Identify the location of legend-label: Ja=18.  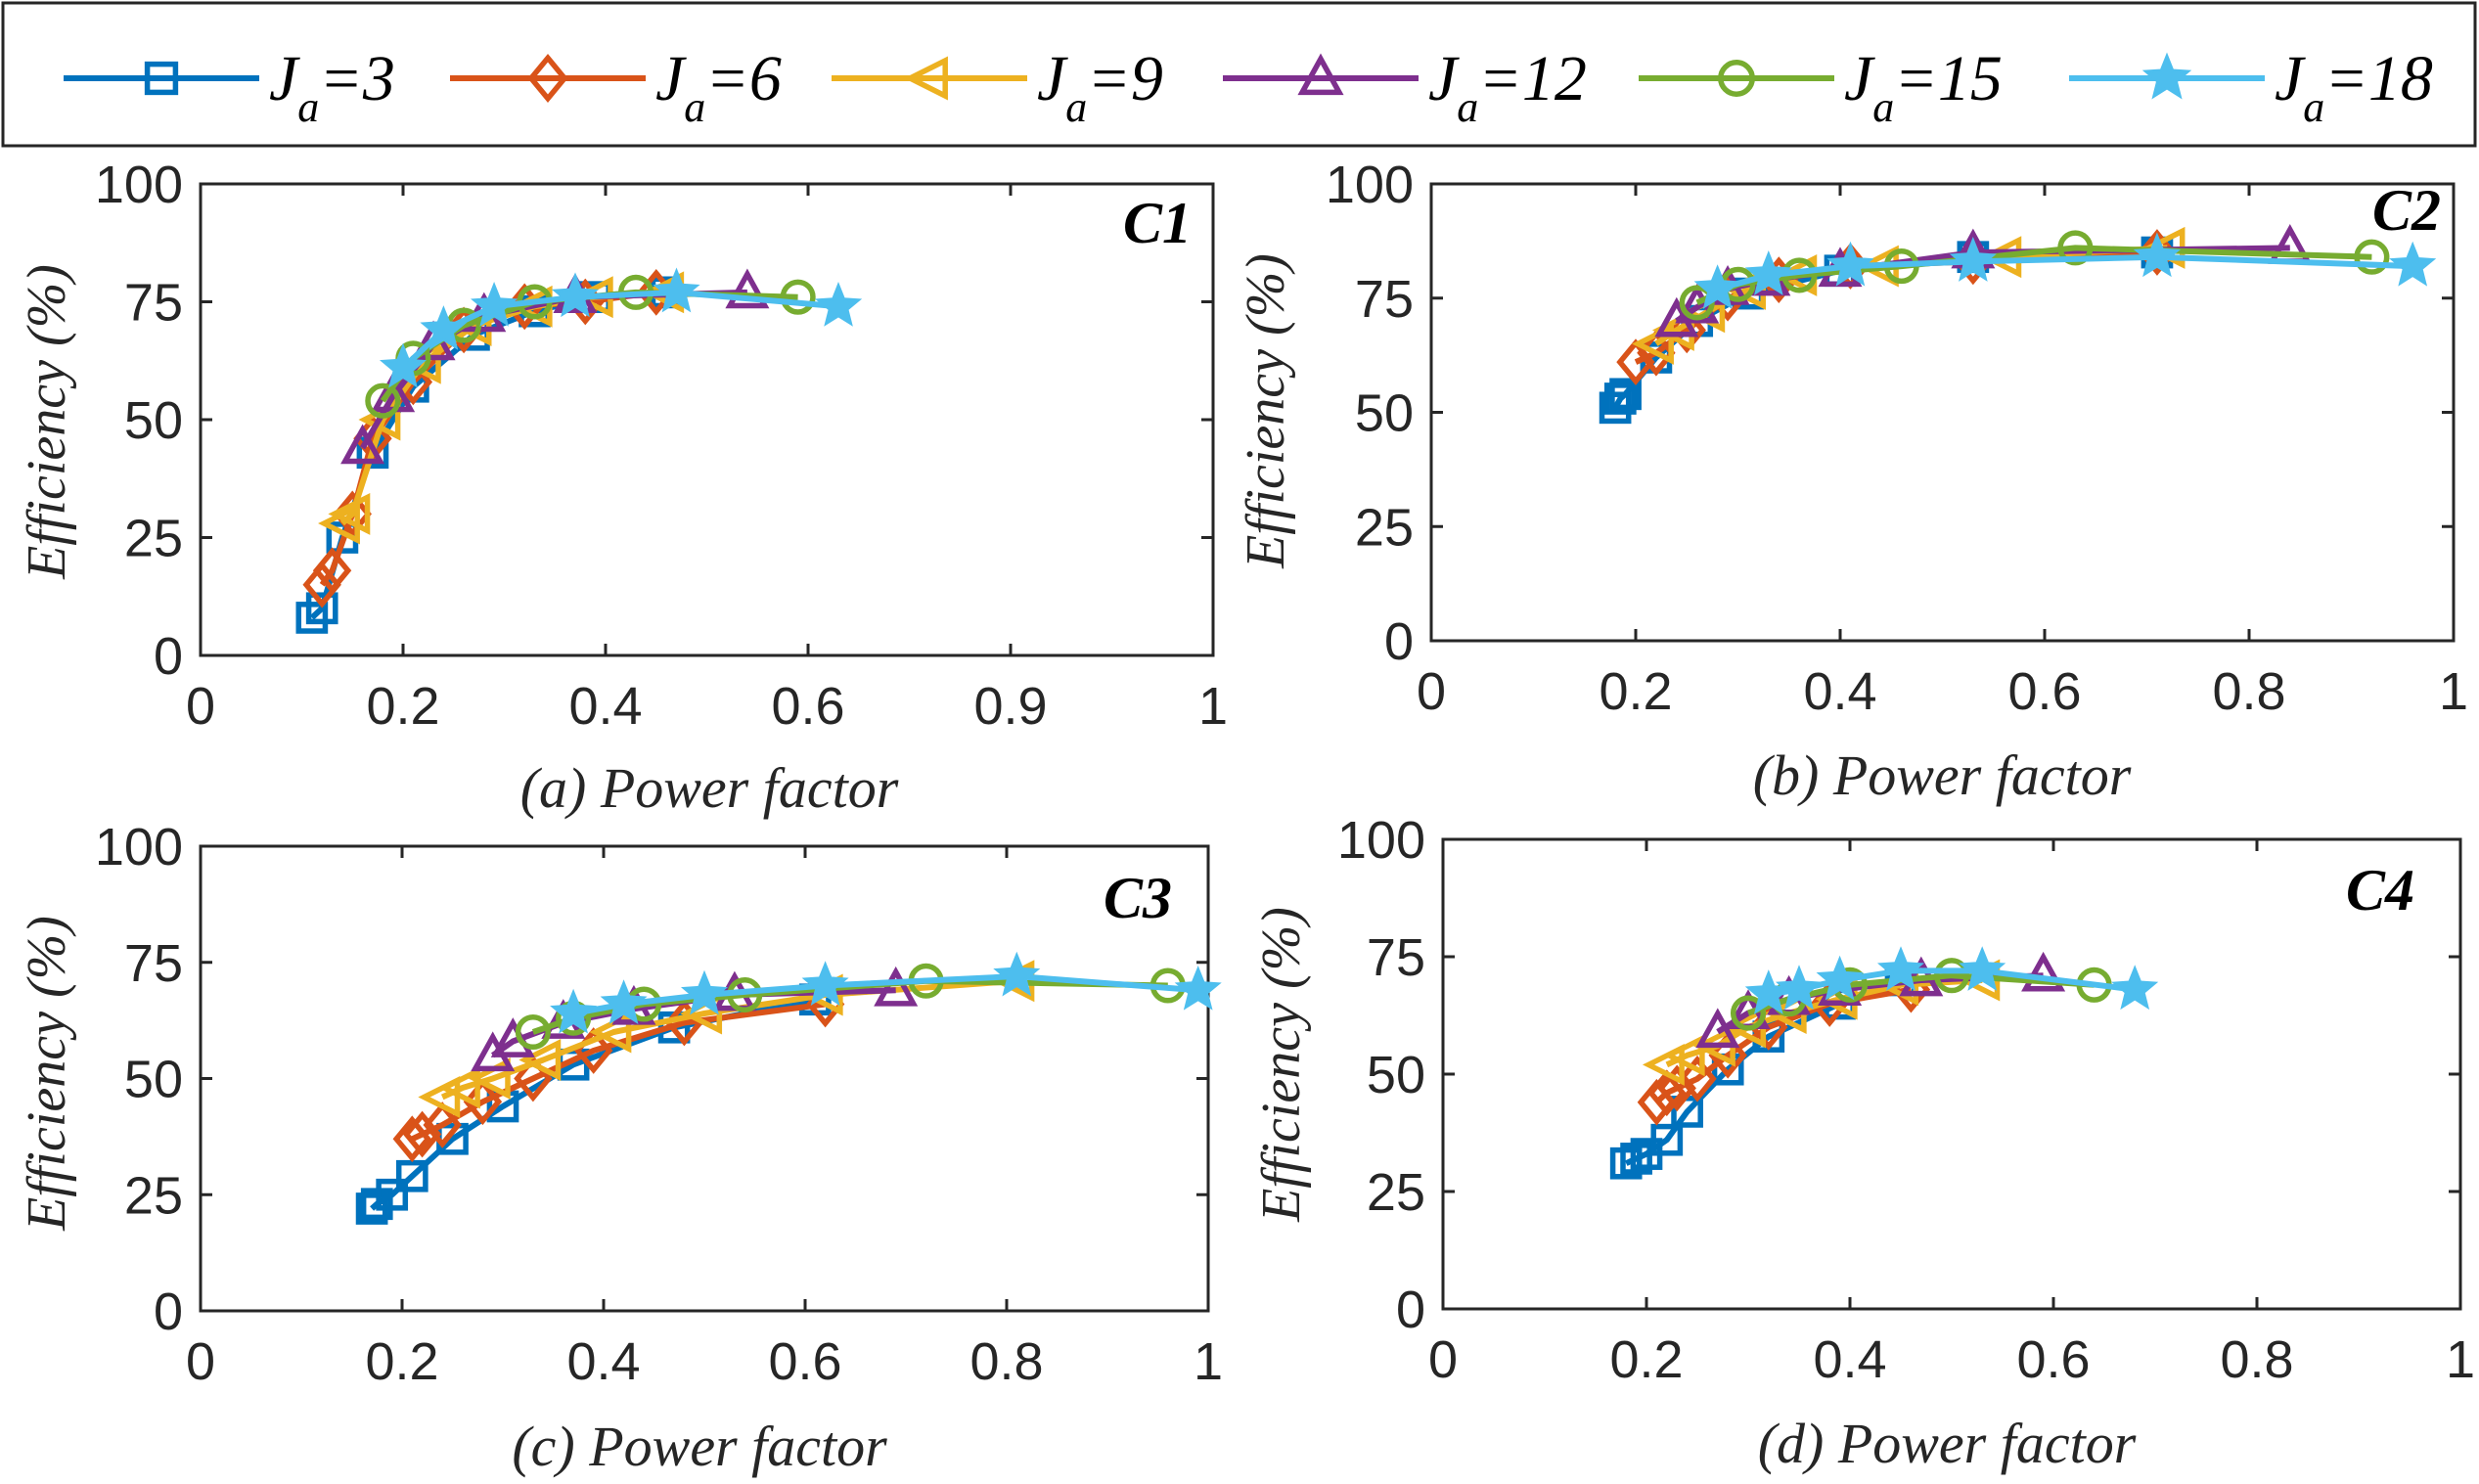
(2354, 87).